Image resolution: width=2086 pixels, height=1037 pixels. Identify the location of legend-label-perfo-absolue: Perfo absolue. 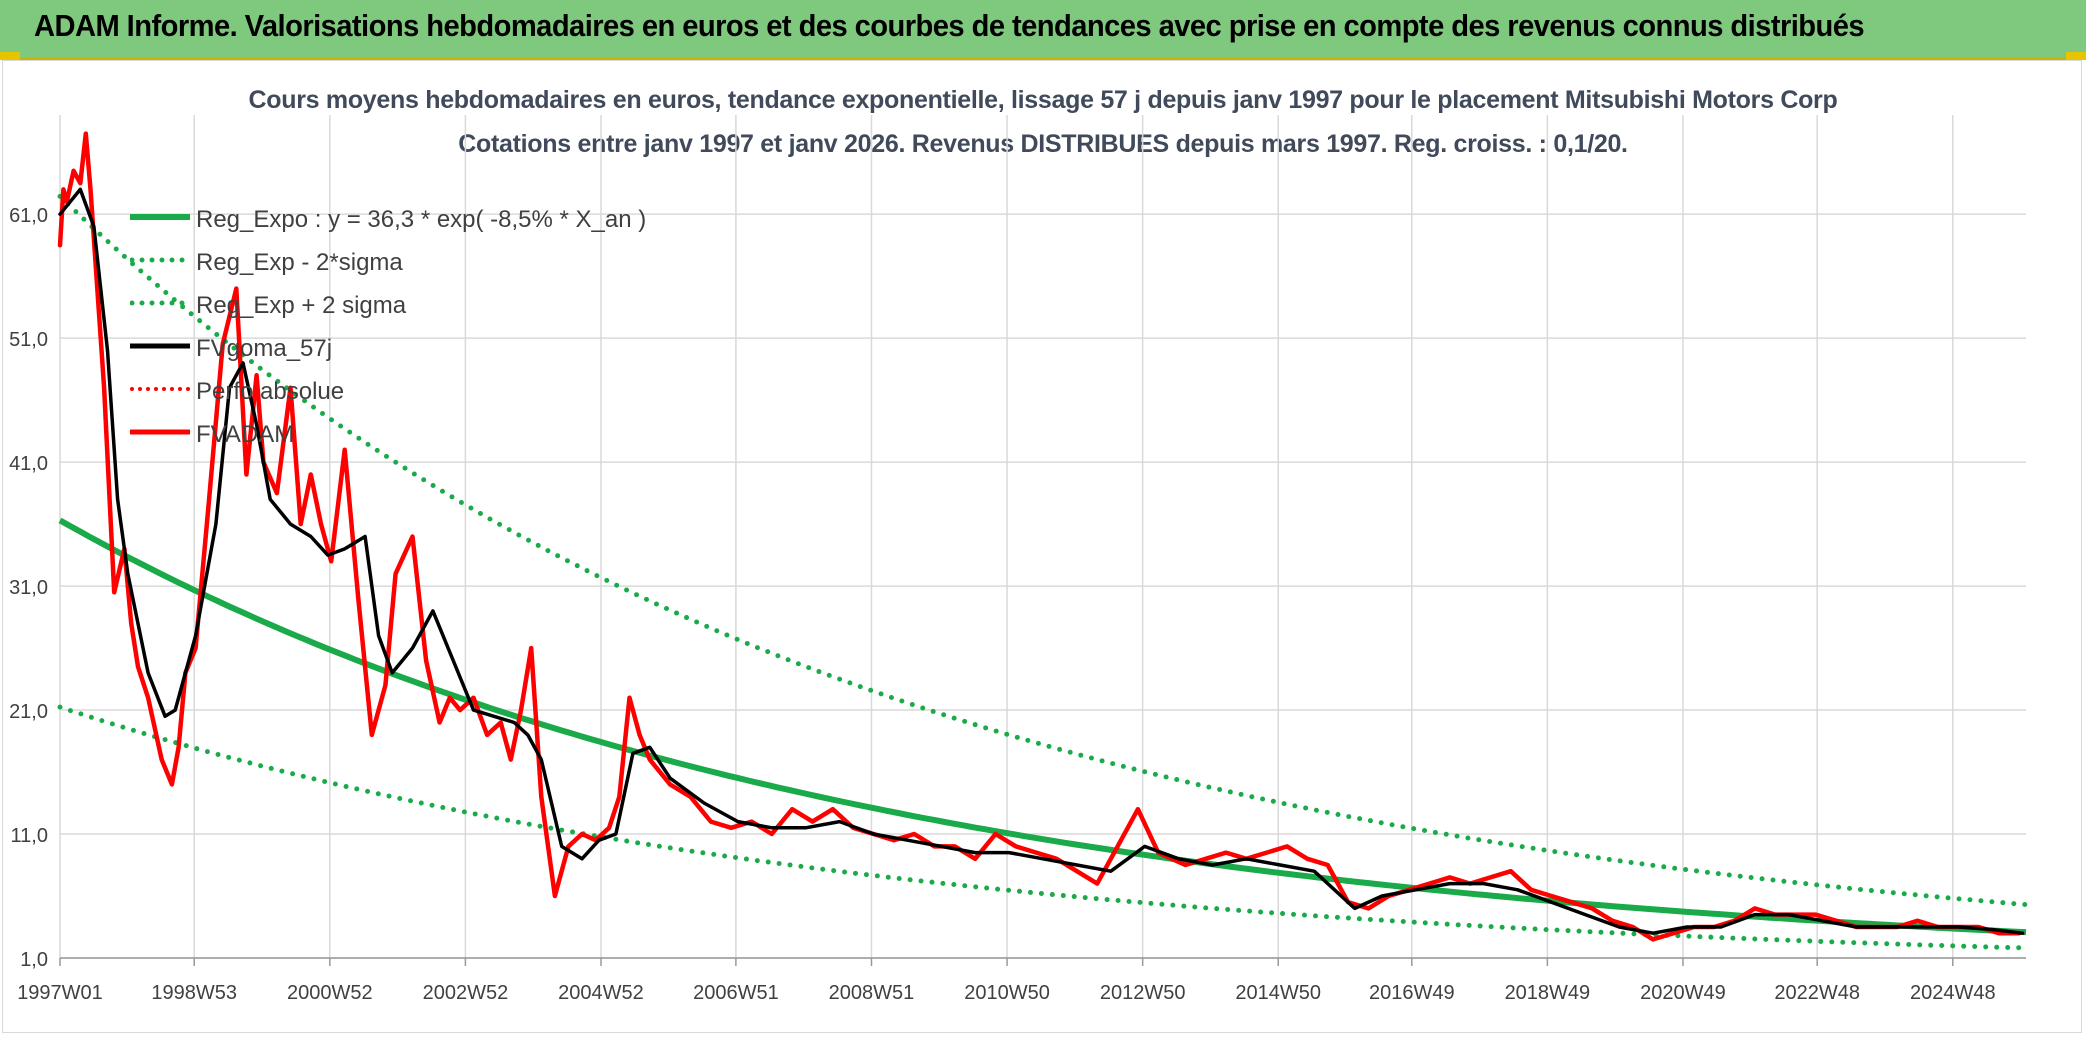
(270, 391).